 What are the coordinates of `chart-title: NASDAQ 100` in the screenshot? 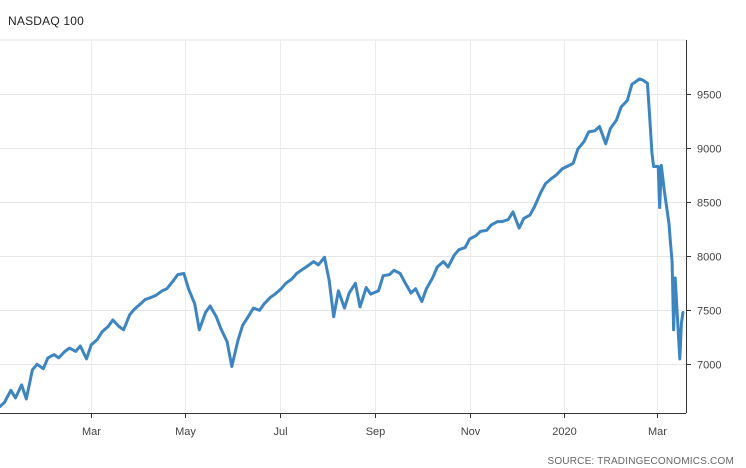 It's located at (46, 21).